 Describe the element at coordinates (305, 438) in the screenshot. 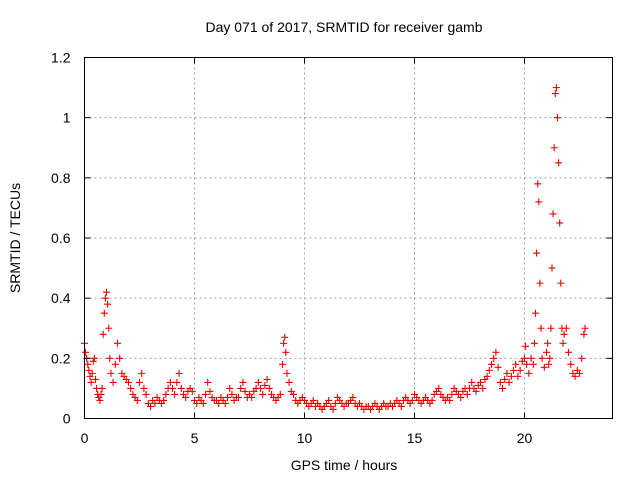

I see `x-tick-label: 10` at that location.